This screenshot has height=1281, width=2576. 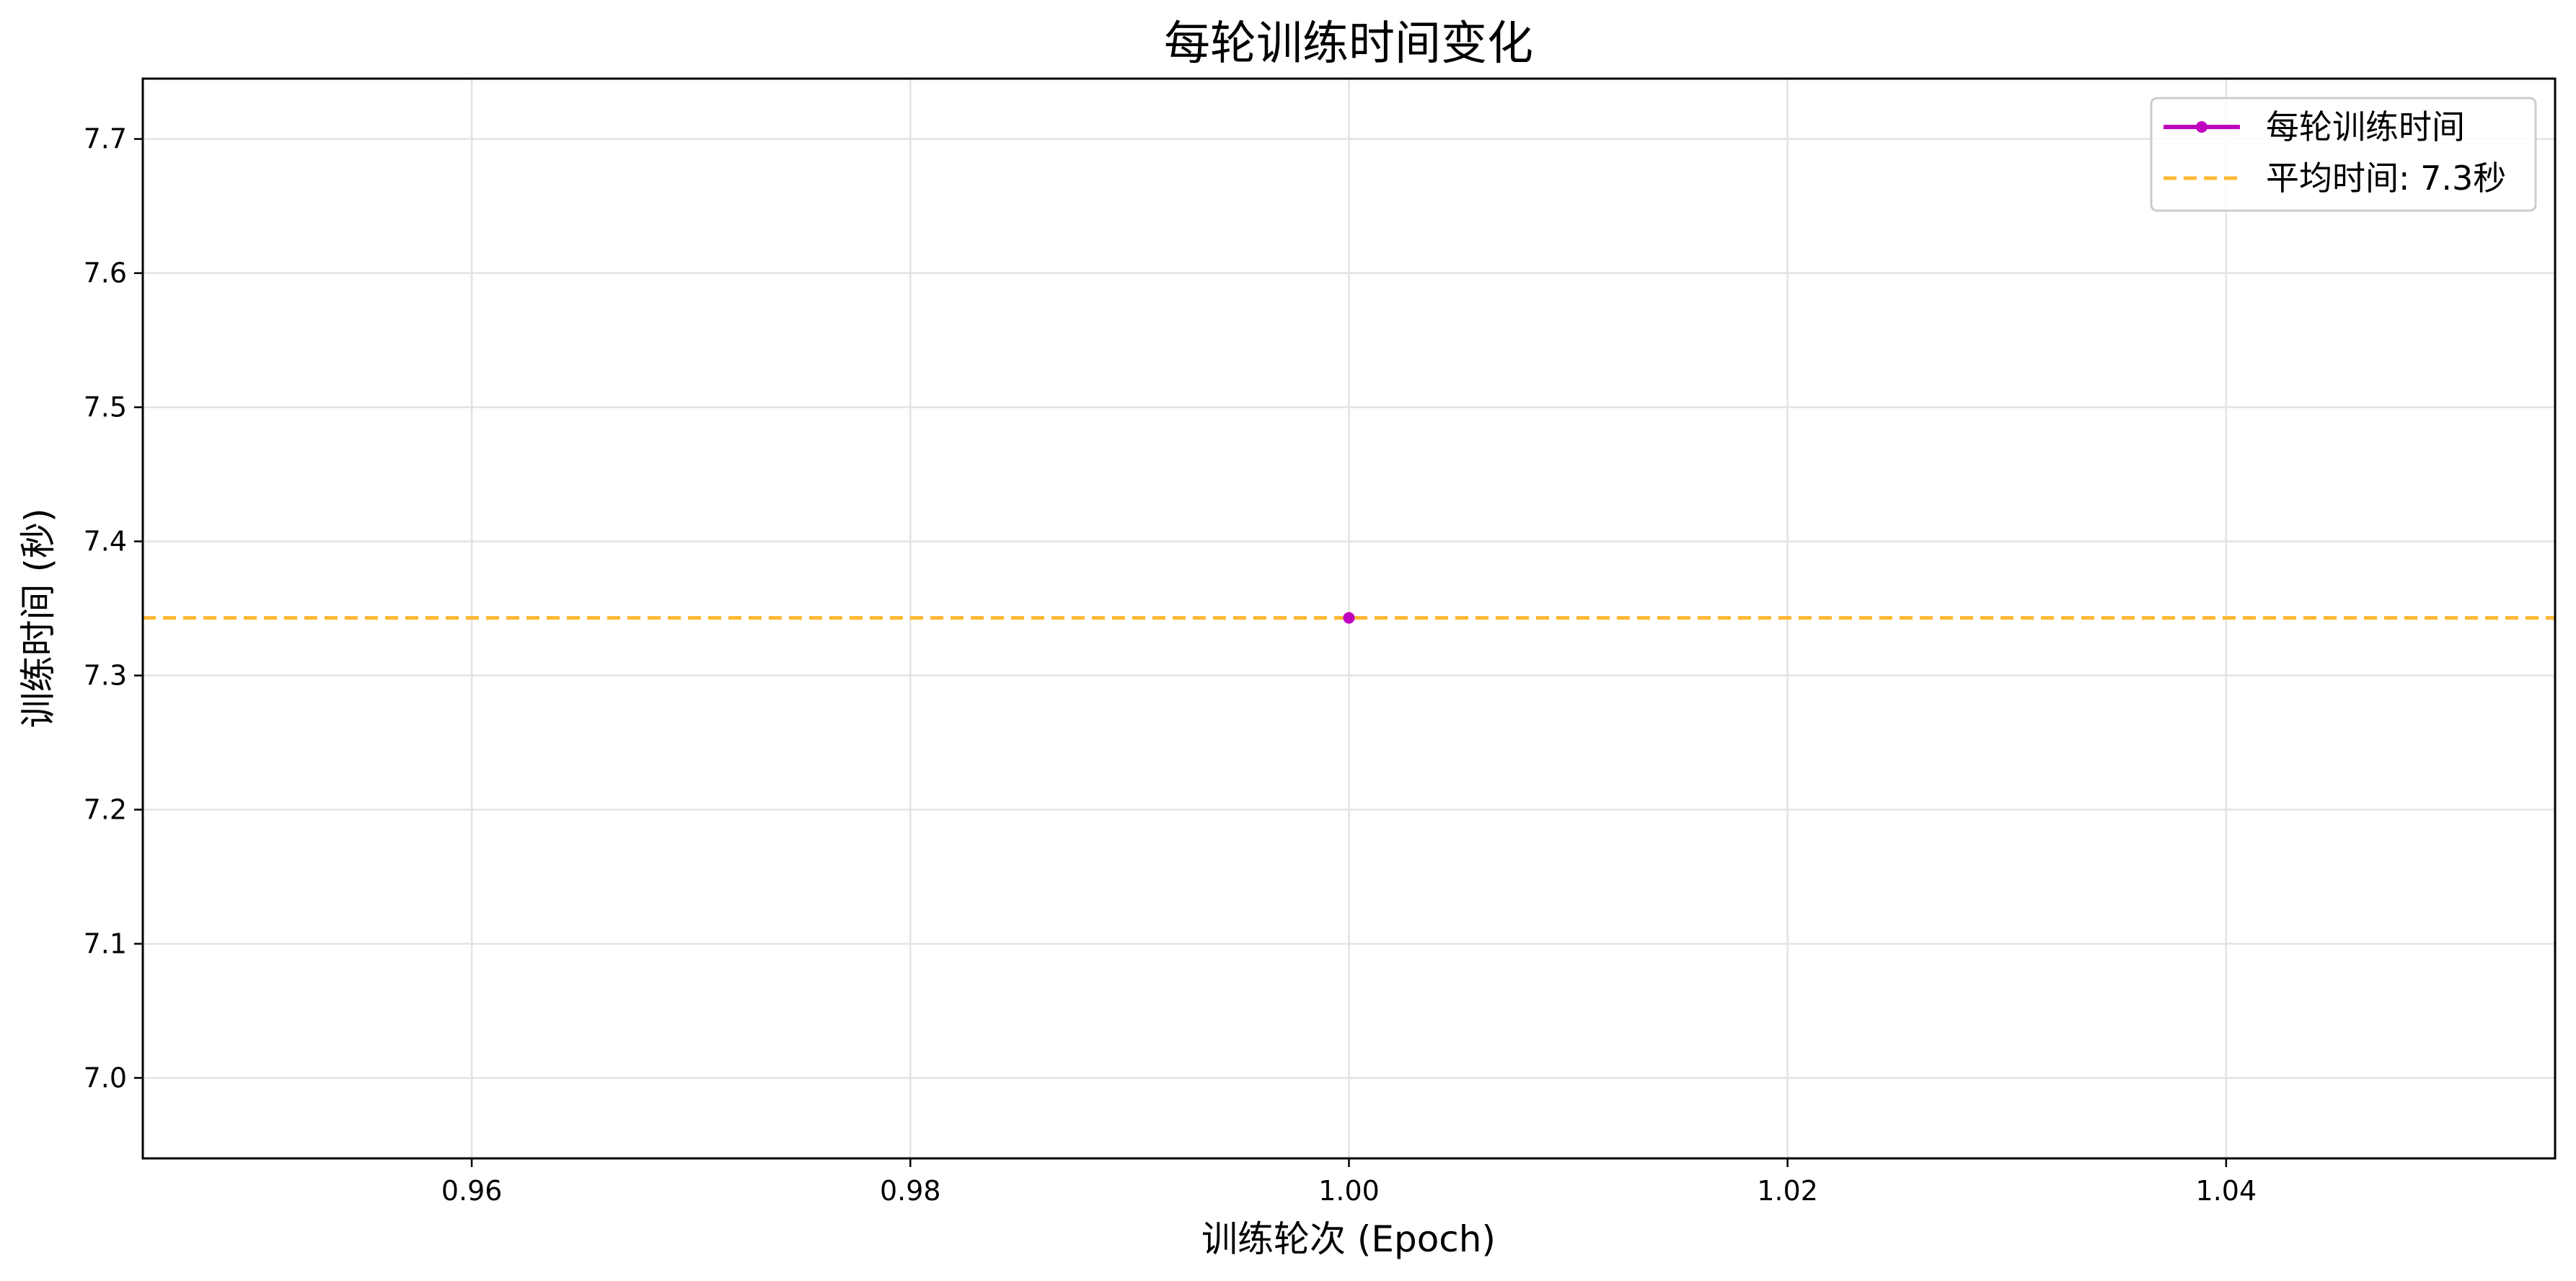 What do you see at coordinates (105, 676) in the screenshot?
I see `y-tick-label: 7.3` at bounding box center [105, 676].